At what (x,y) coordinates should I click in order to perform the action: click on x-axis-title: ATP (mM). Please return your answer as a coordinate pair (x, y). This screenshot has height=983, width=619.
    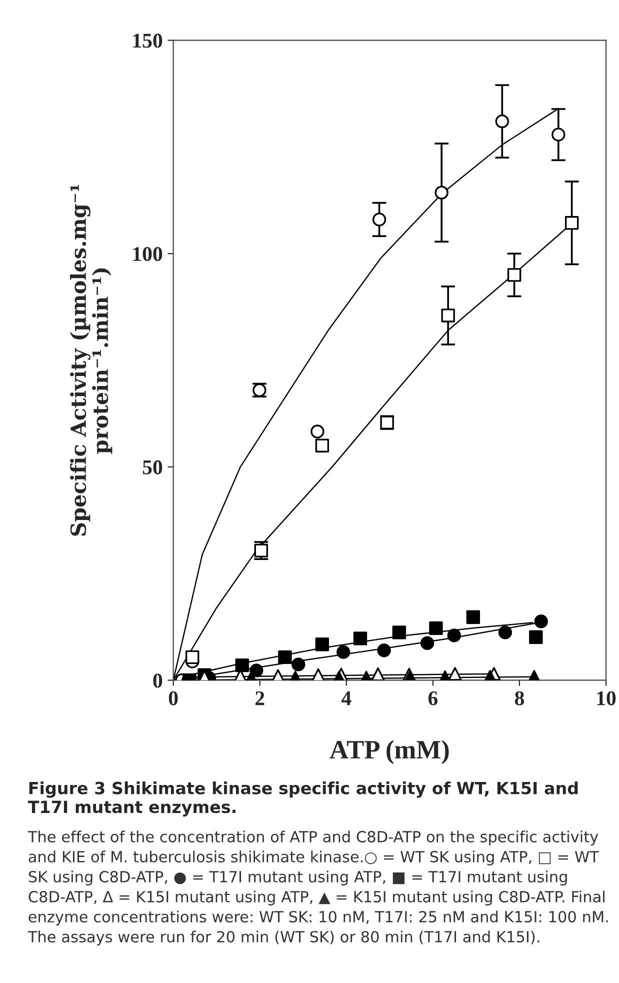
    Looking at the image, I should click on (389, 752).